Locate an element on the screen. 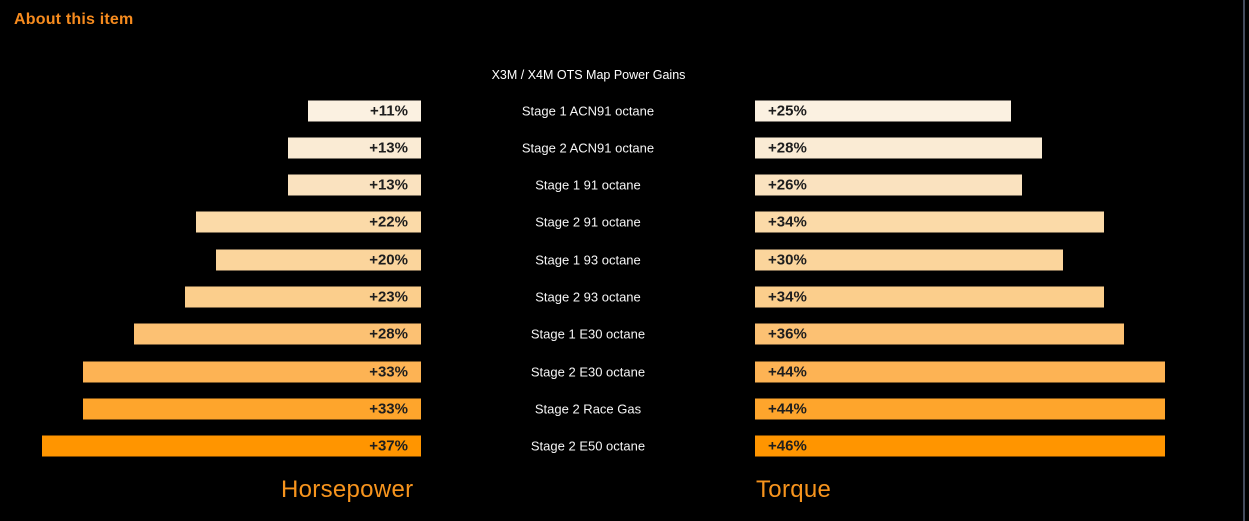 This screenshot has width=1249, height=521. row-category-label: Stage 1 ACN91 octane is located at coordinates (588, 110).